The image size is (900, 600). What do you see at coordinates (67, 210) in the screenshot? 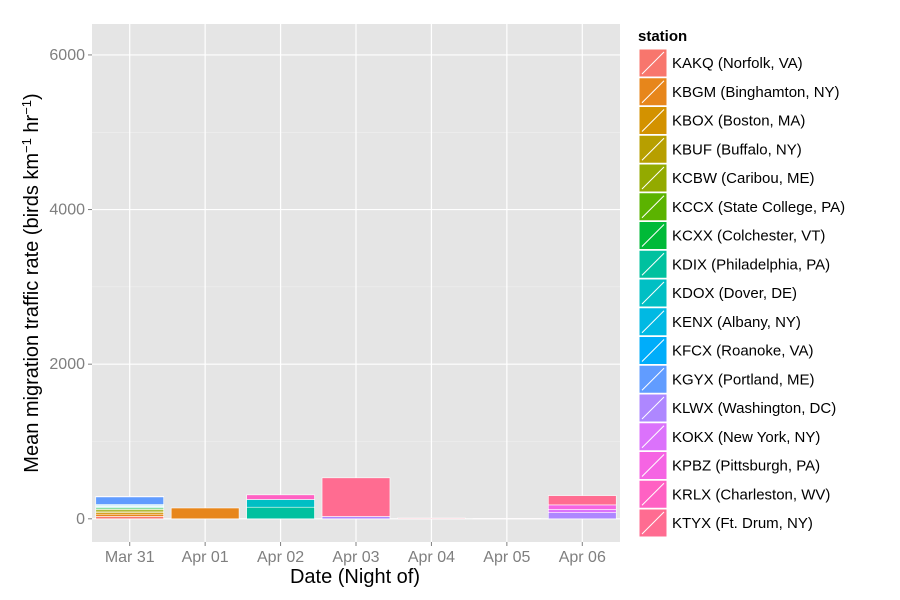
I see `y-tick-label: 4000` at bounding box center [67, 210].